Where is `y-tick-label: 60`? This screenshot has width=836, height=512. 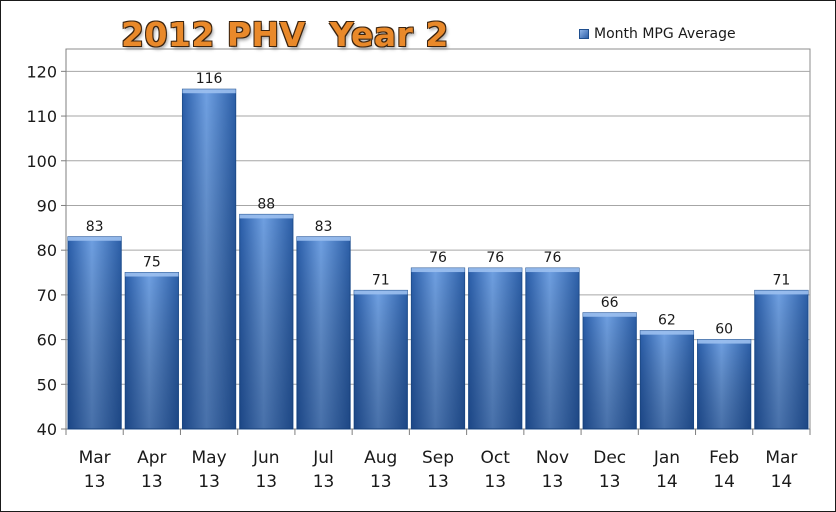
y-tick-label: 60 is located at coordinates (47, 340).